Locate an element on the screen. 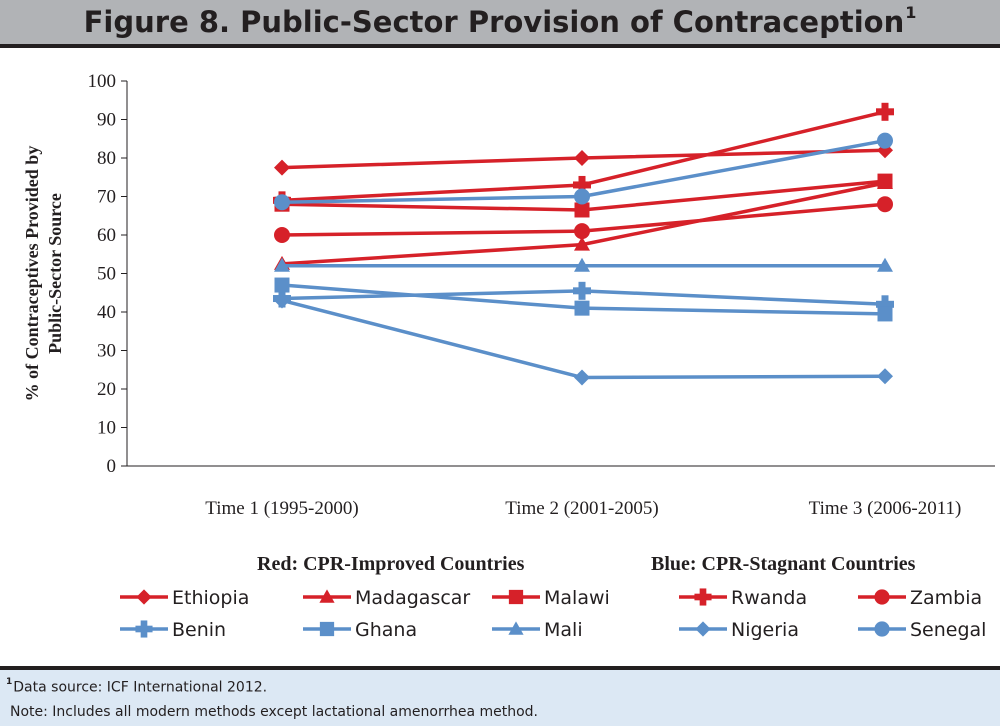  legend-label: Ghana is located at coordinates (386, 630).